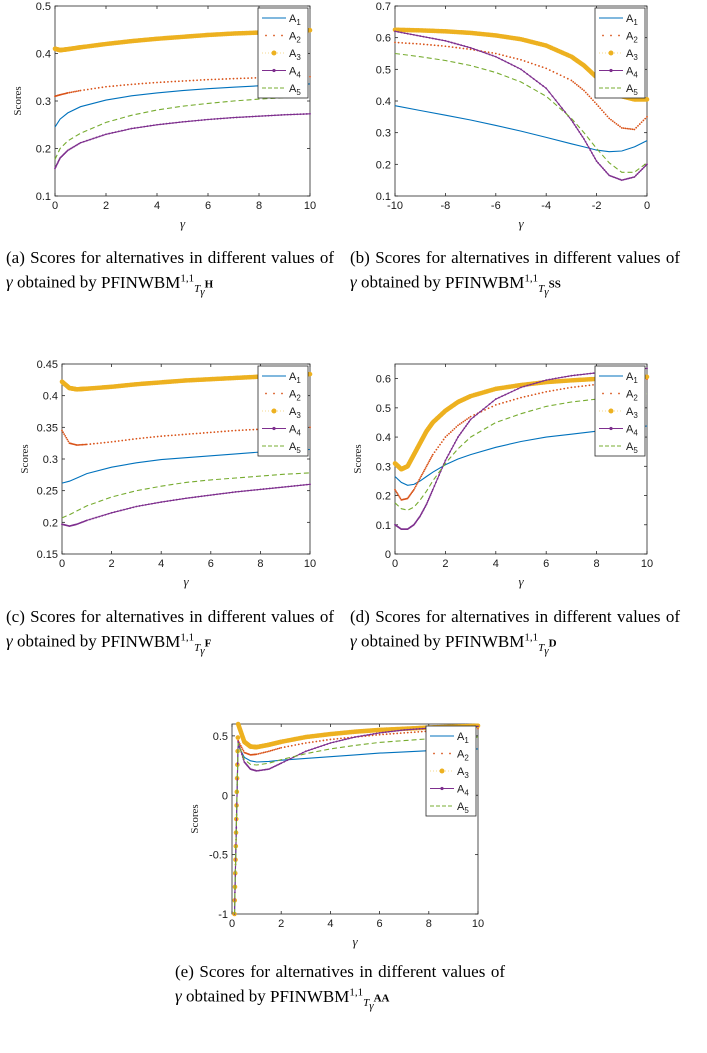 This screenshot has width=707, height=1053. What do you see at coordinates (47, 428) in the screenshot?
I see `y-tick-label: 0.35` at bounding box center [47, 428].